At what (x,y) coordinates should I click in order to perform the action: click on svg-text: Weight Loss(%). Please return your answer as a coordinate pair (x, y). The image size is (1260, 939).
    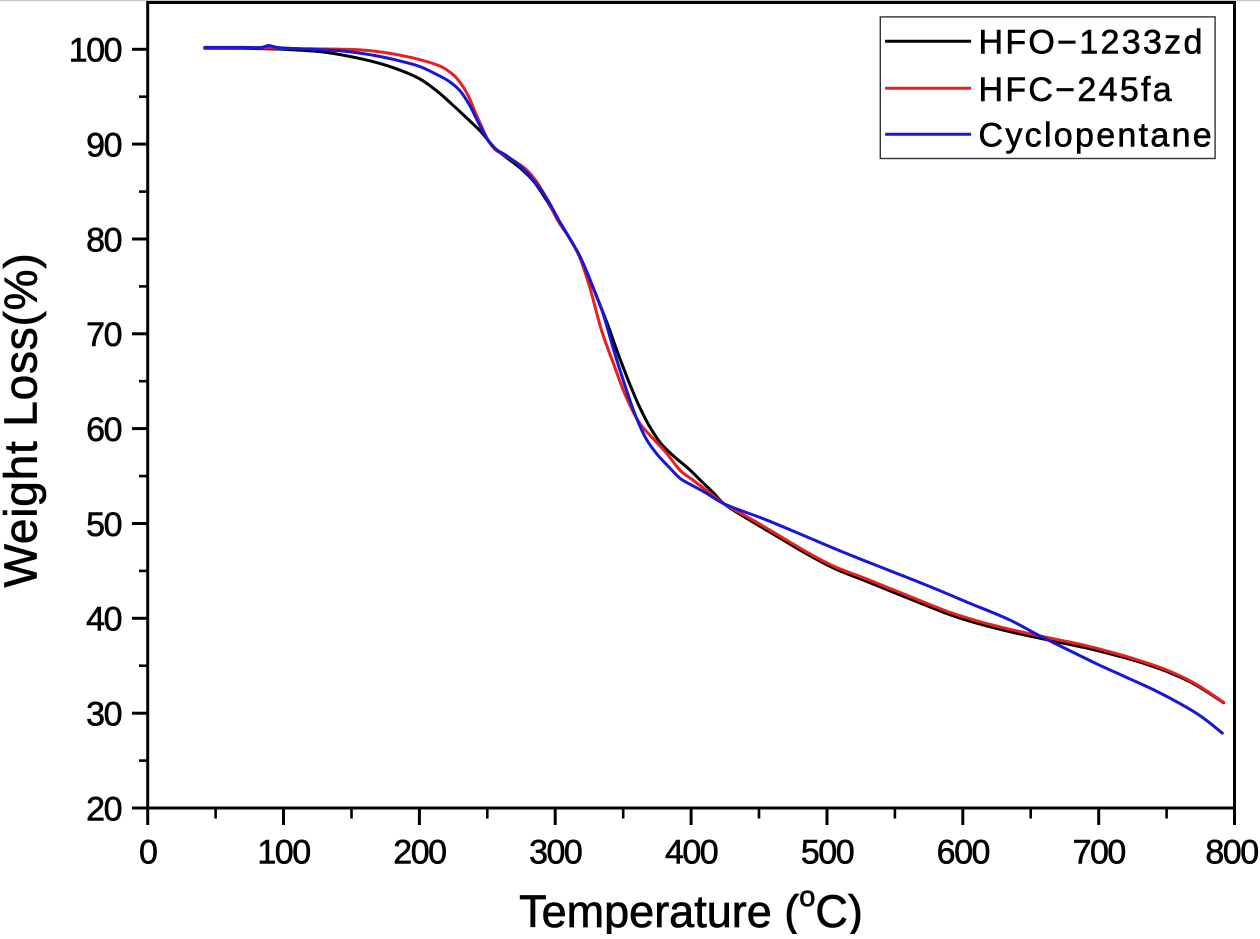
    Looking at the image, I should click on (23, 419).